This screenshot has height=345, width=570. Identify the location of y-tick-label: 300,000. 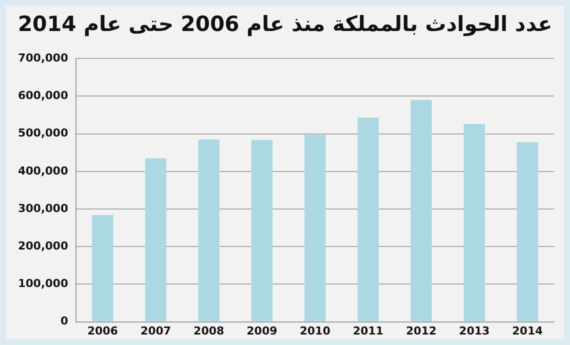
(43, 208).